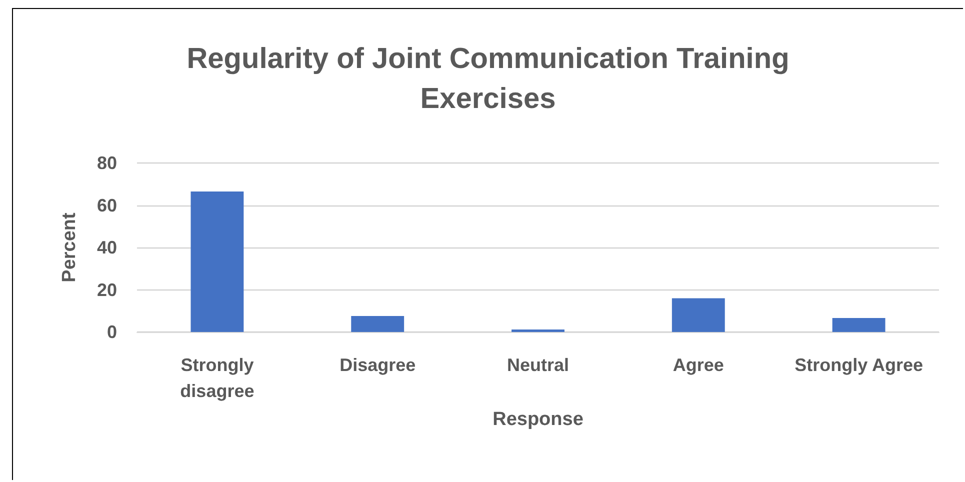 This screenshot has width=965, height=482. Describe the element at coordinates (111, 332) in the screenshot. I see `y-tick-label: 0` at that location.